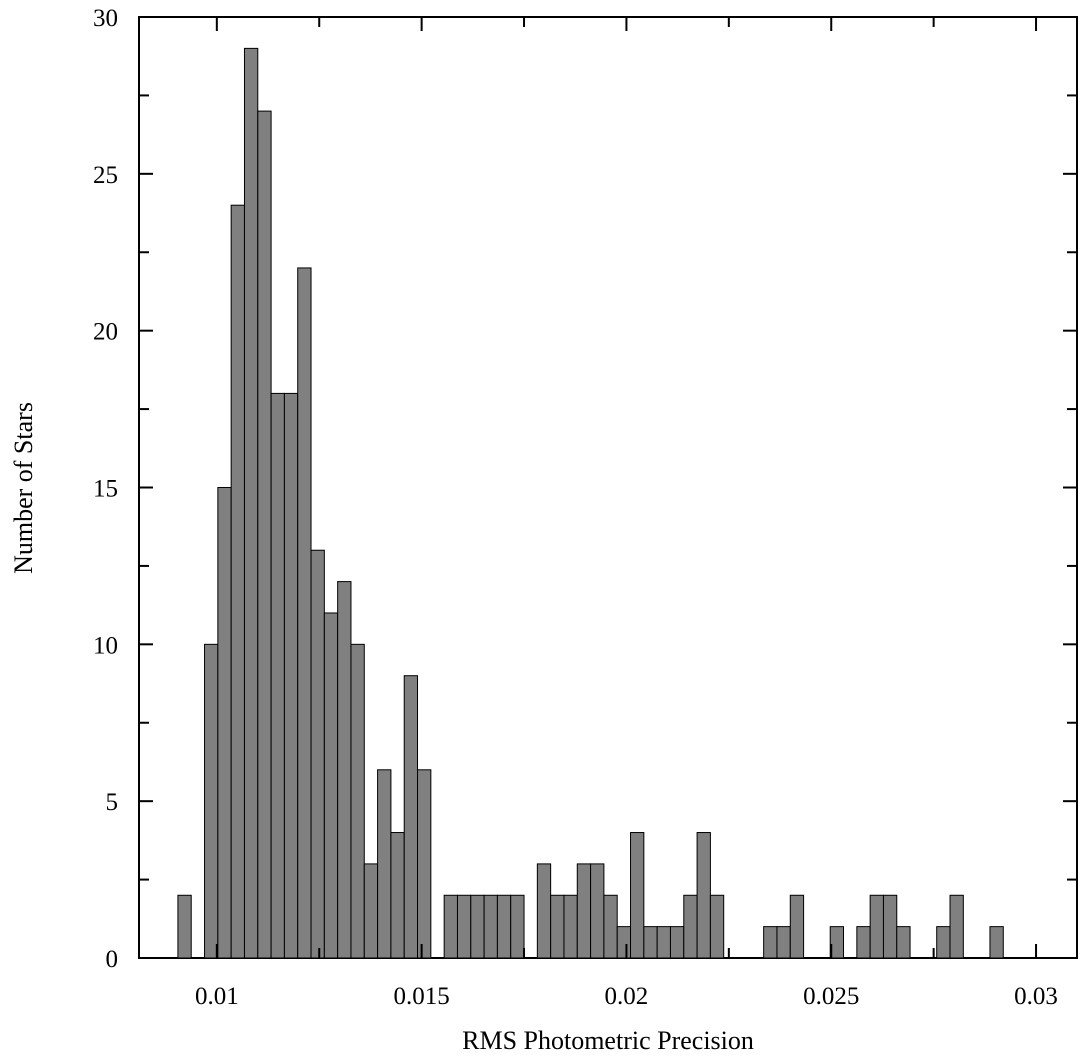 The width and height of the screenshot is (1083, 1059). Describe the element at coordinates (112, 959) in the screenshot. I see `y-tick-label: 0` at that location.